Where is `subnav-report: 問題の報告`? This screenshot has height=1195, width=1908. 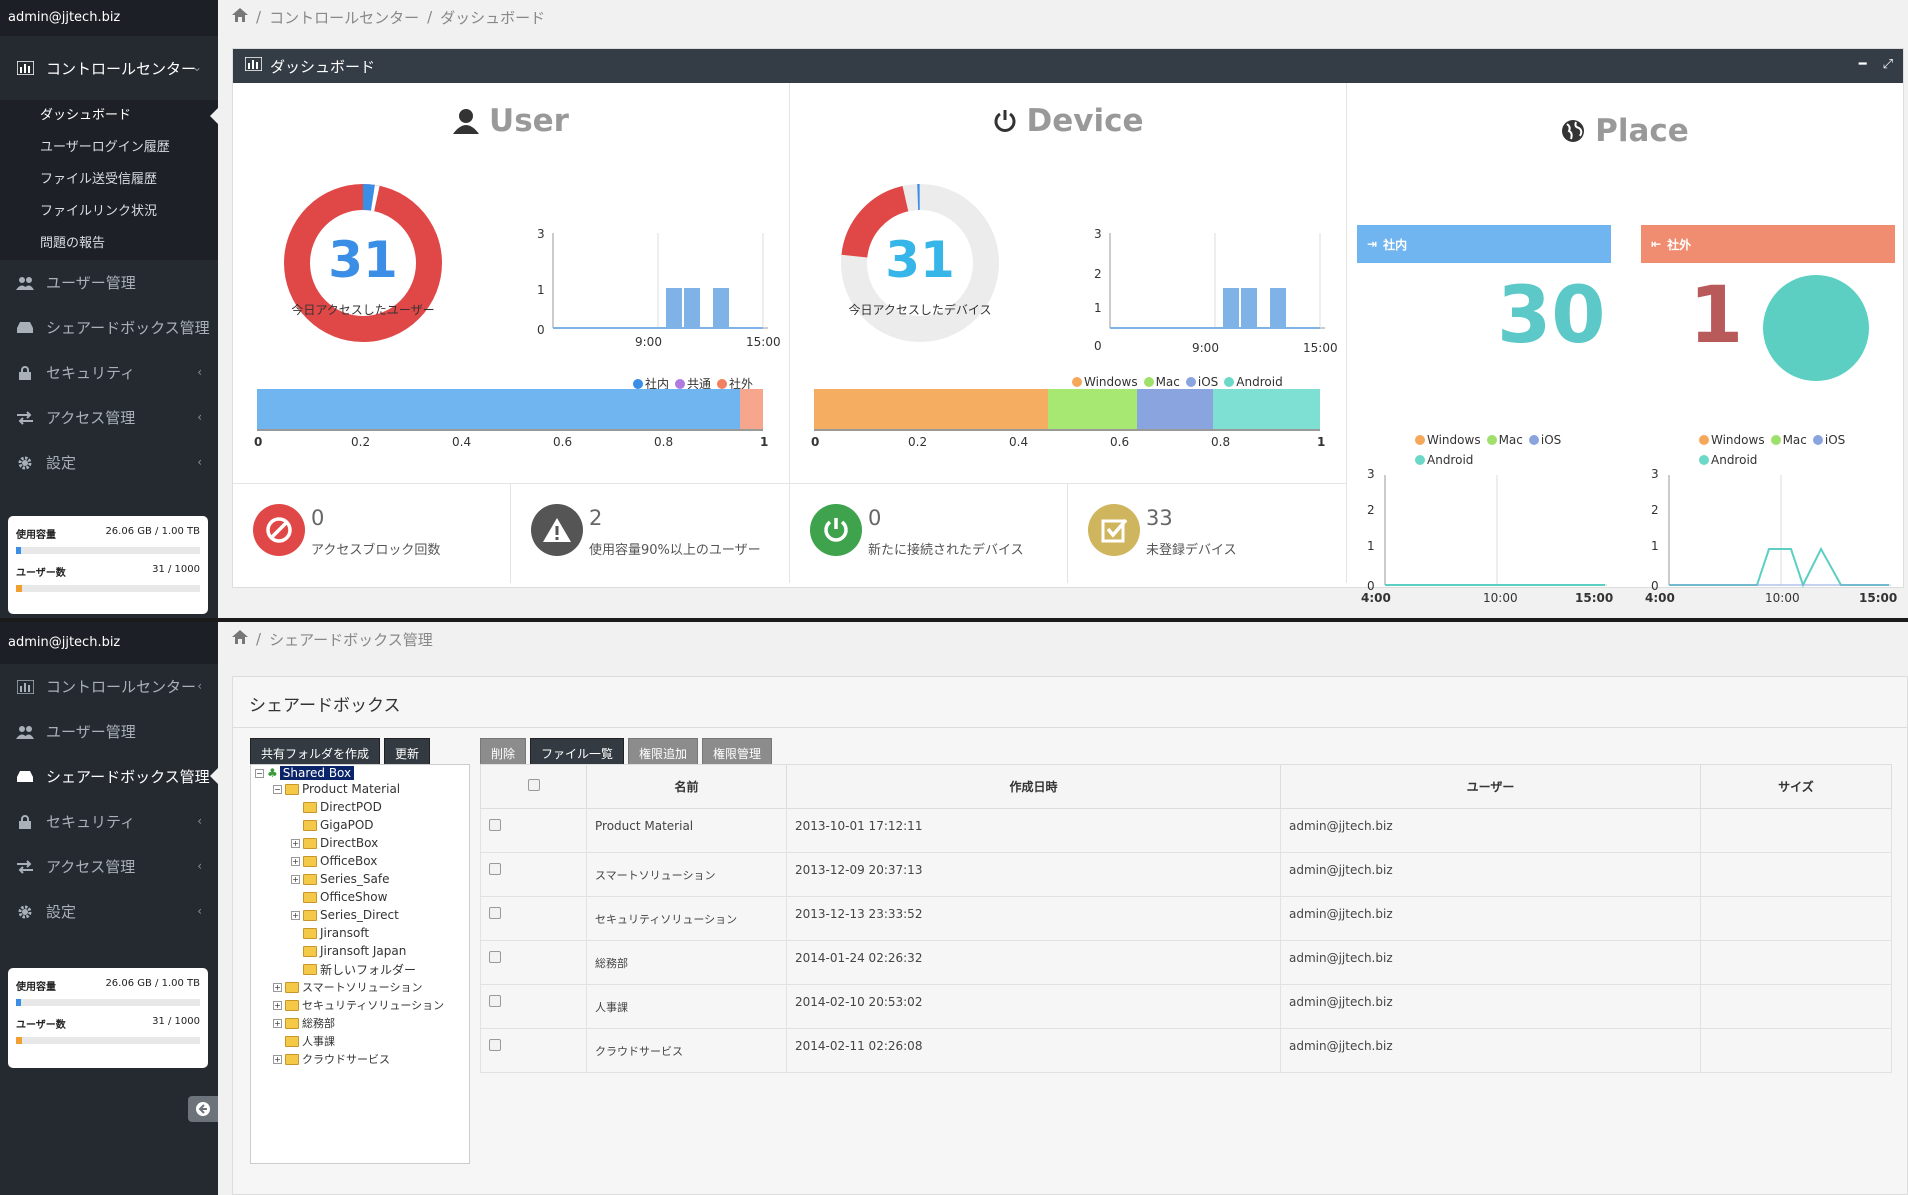
subnav-report: 問題の報告 is located at coordinates (73, 243).